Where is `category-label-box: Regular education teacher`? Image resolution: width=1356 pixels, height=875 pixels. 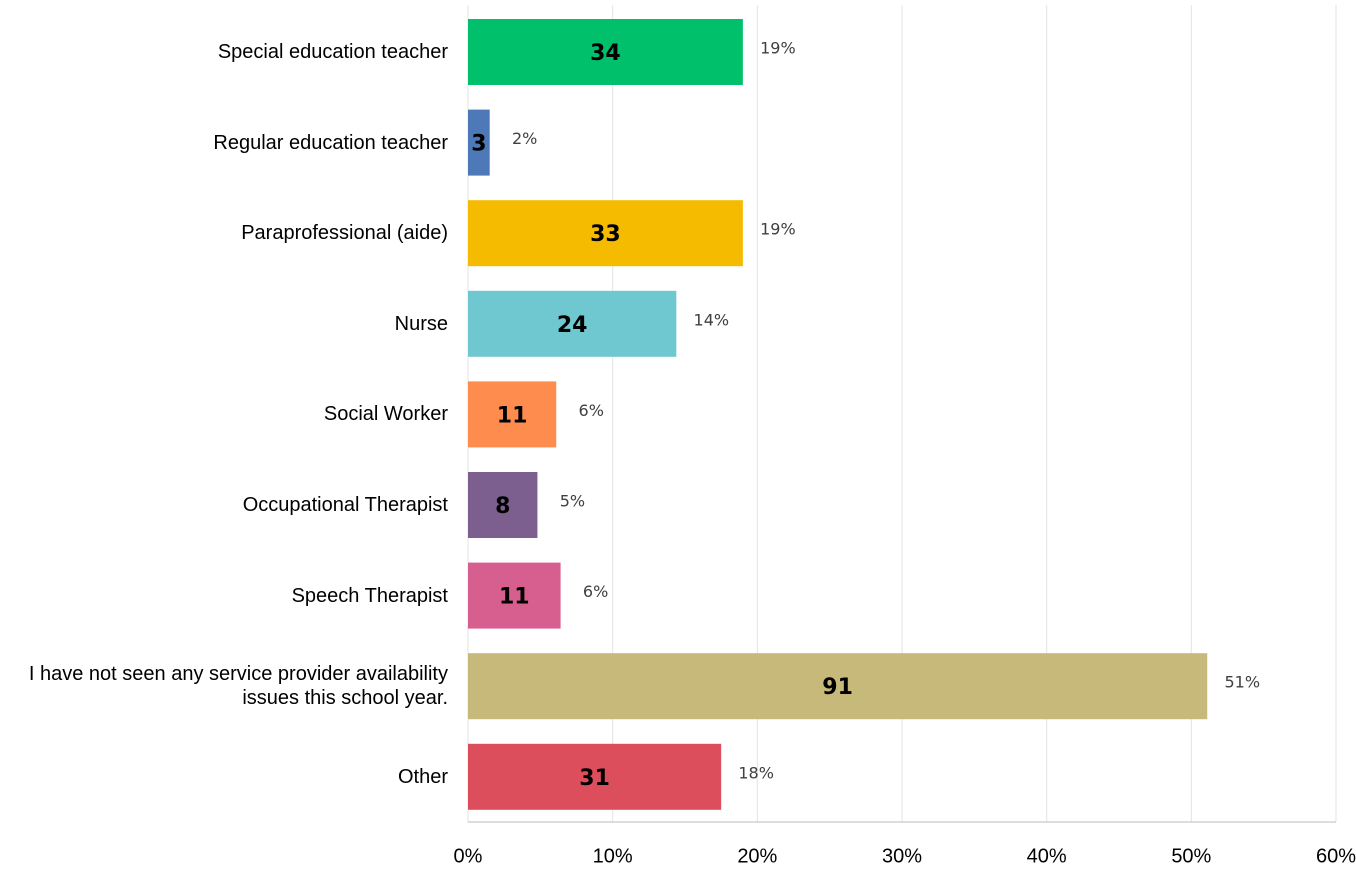
category-label-box: Regular education teacher is located at coordinates (330, 142).